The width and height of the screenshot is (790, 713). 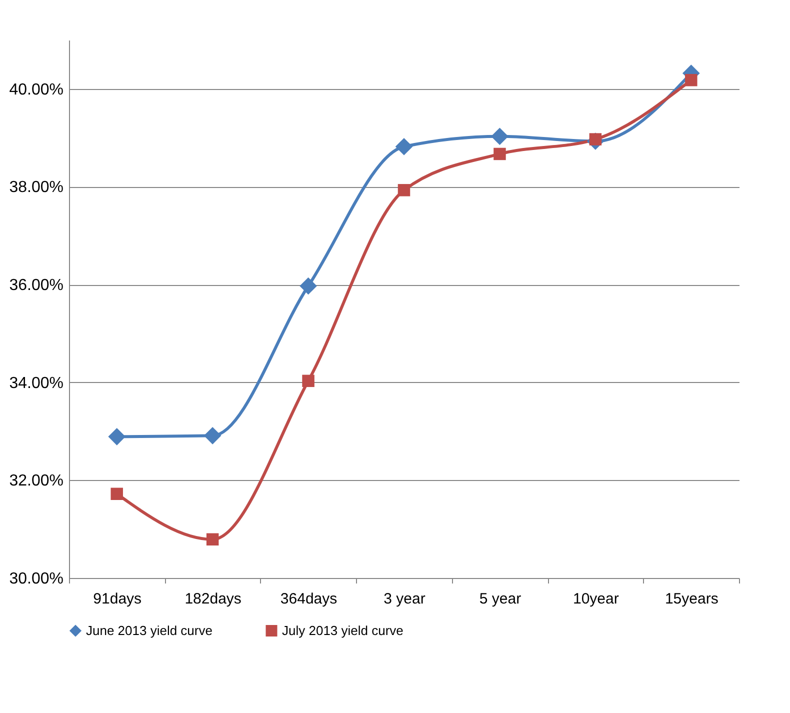 What do you see at coordinates (149, 630) in the screenshot?
I see `legend-label: June 2013 yield curve` at bounding box center [149, 630].